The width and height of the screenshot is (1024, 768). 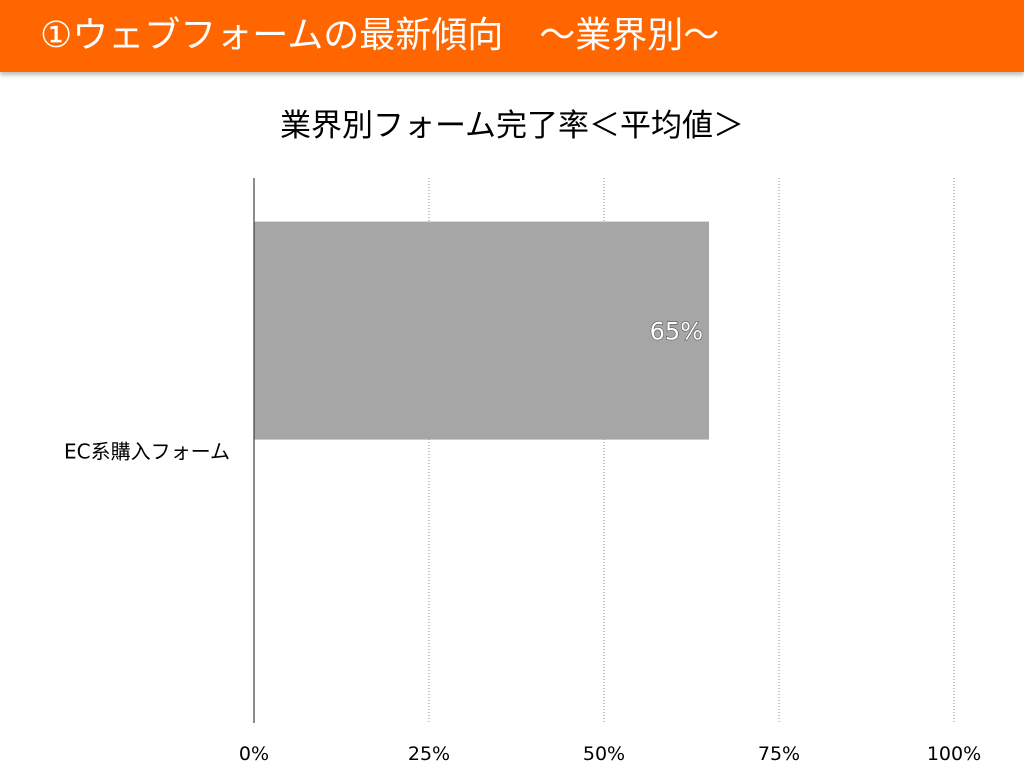 What do you see at coordinates (380, 35) in the screenshot?
I see `slide-title: ①ウェブフォームの最新傾向 ～業界別～` at bounding box center [380, 35].